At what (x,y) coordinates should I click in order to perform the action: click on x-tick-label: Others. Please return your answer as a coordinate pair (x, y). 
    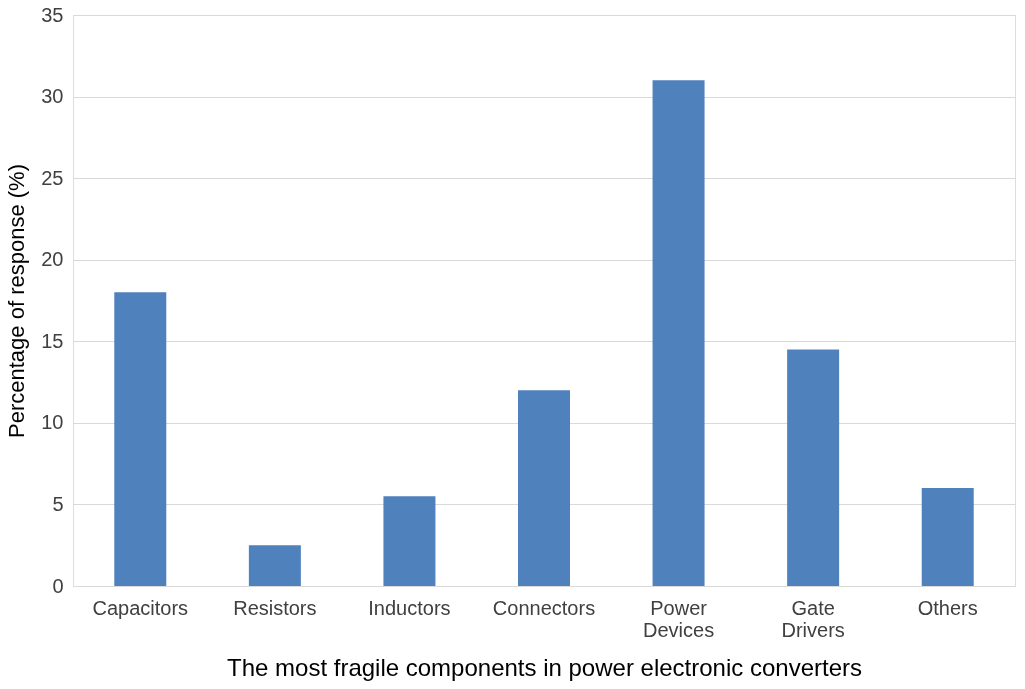
    Looking at the image, I should click on (947, 607).